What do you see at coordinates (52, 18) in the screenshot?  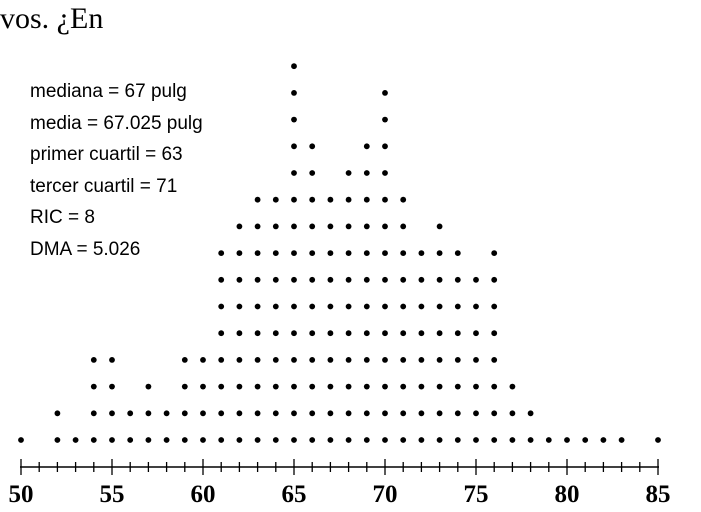 I see `text-fragment: vos. ¿En` at bounding box center [52, 18].